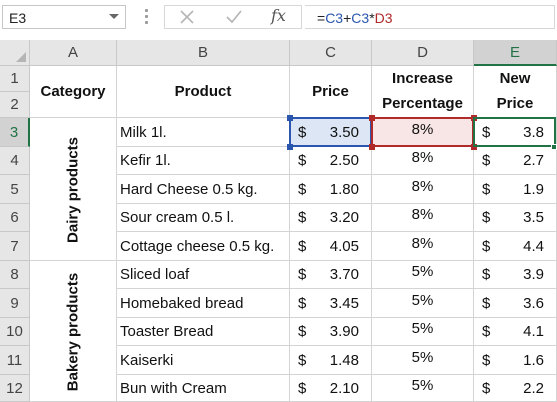  What do you see at coordinates (64, 17) in the screenshot?
I see `name-box: E3` at bounding box center [64, 17].